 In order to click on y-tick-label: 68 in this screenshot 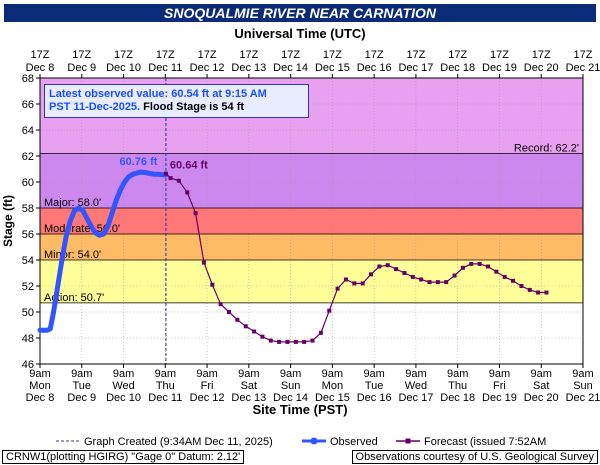, I will do `click(28, 79)`.